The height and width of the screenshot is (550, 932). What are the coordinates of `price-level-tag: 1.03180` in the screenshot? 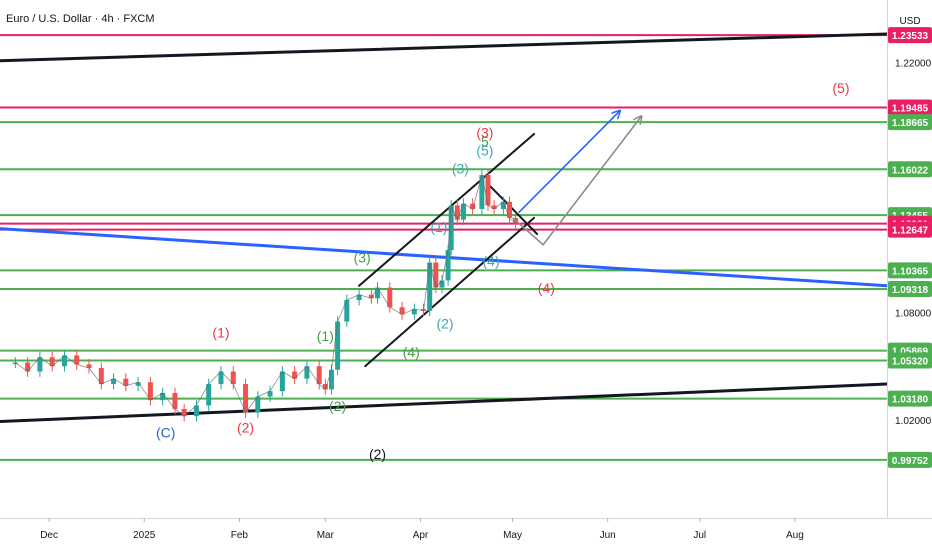 It's located at (910, 398).